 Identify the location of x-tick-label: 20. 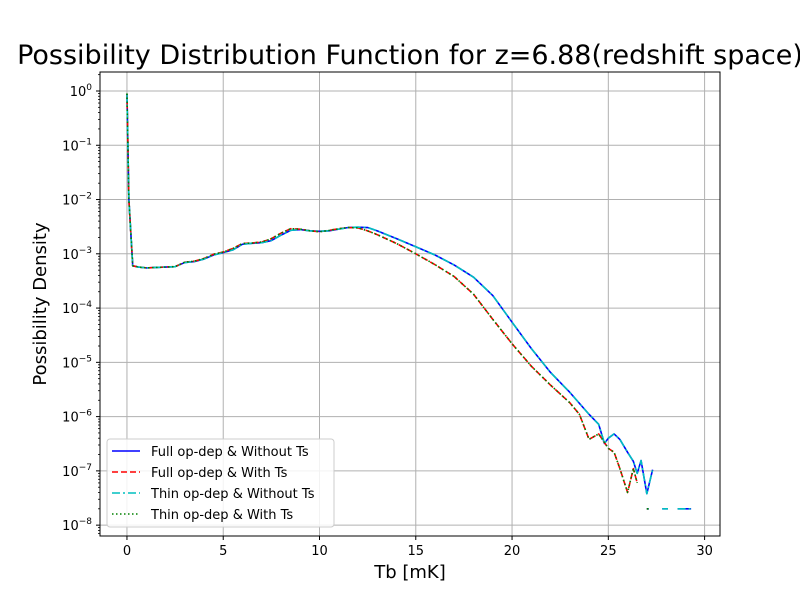
(512, 551).